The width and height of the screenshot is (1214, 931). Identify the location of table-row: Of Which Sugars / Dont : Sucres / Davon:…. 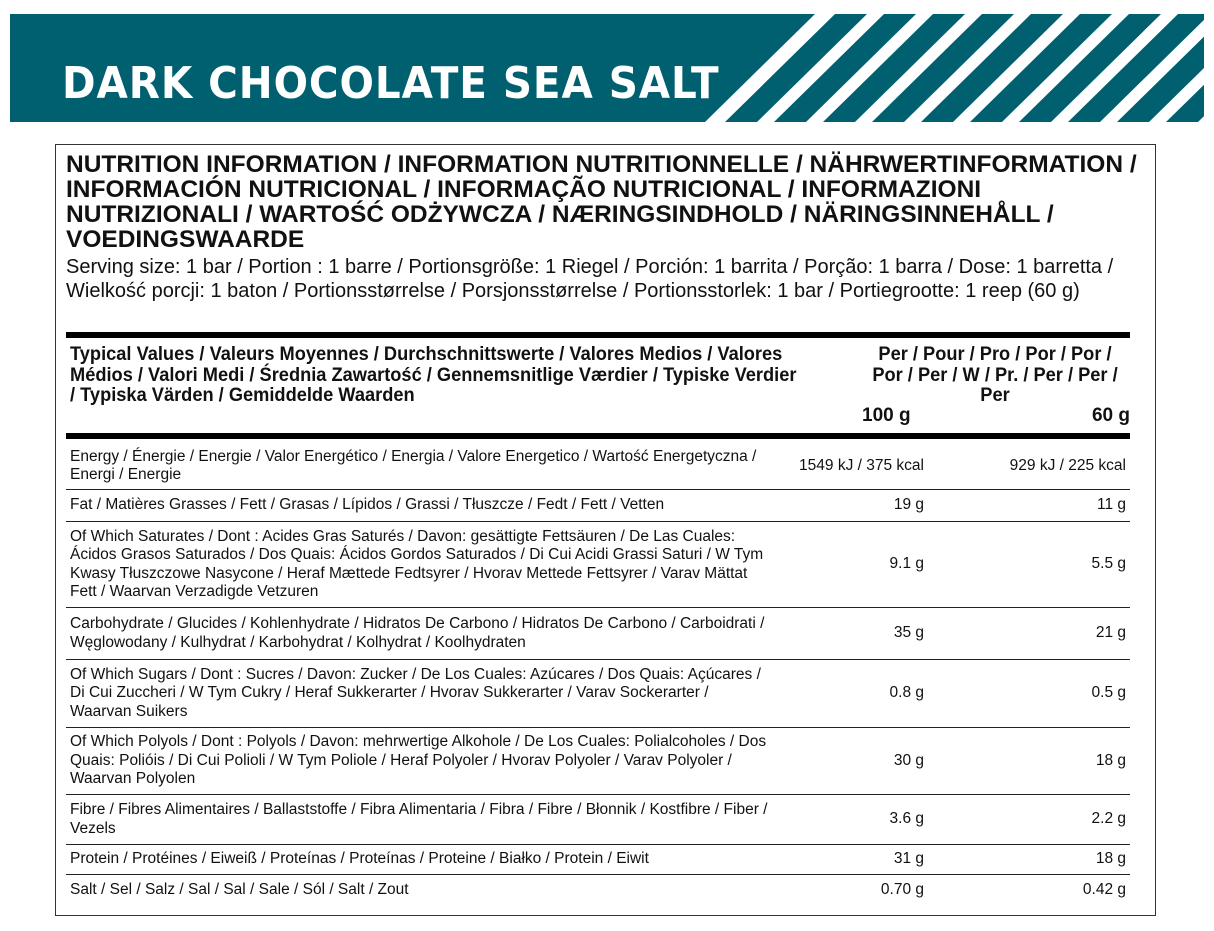
(598, 694).